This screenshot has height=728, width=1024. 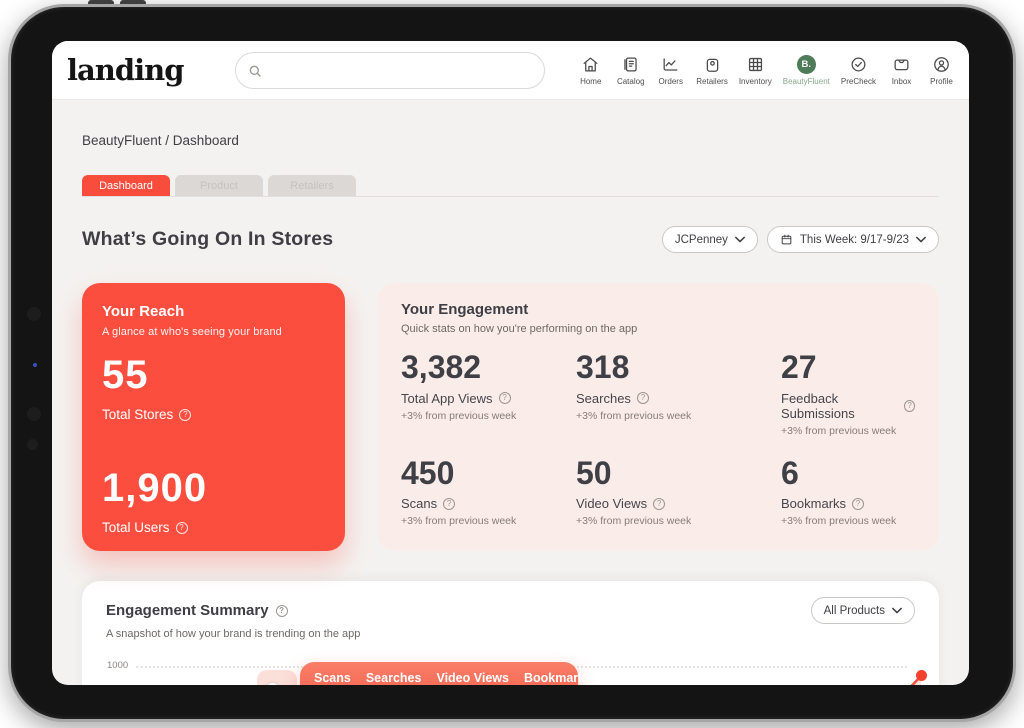 I want to click on week-filter-dropdown: This Week: 9/17-9/23, so click(x=852, y=239).